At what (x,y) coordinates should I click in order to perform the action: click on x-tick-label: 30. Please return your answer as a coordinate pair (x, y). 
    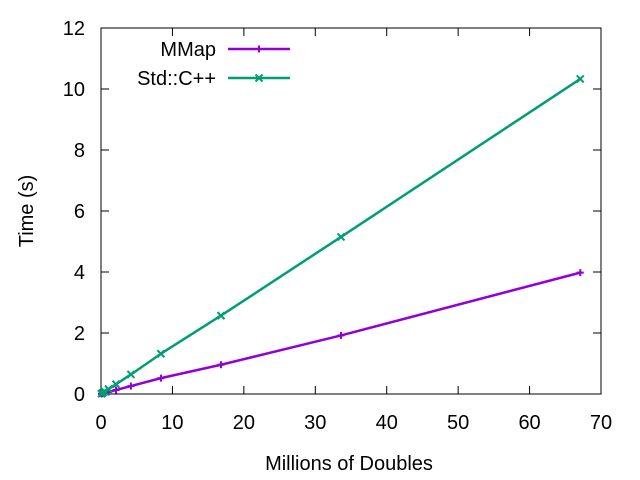
    Looking at the image, I should click on (315, 423).